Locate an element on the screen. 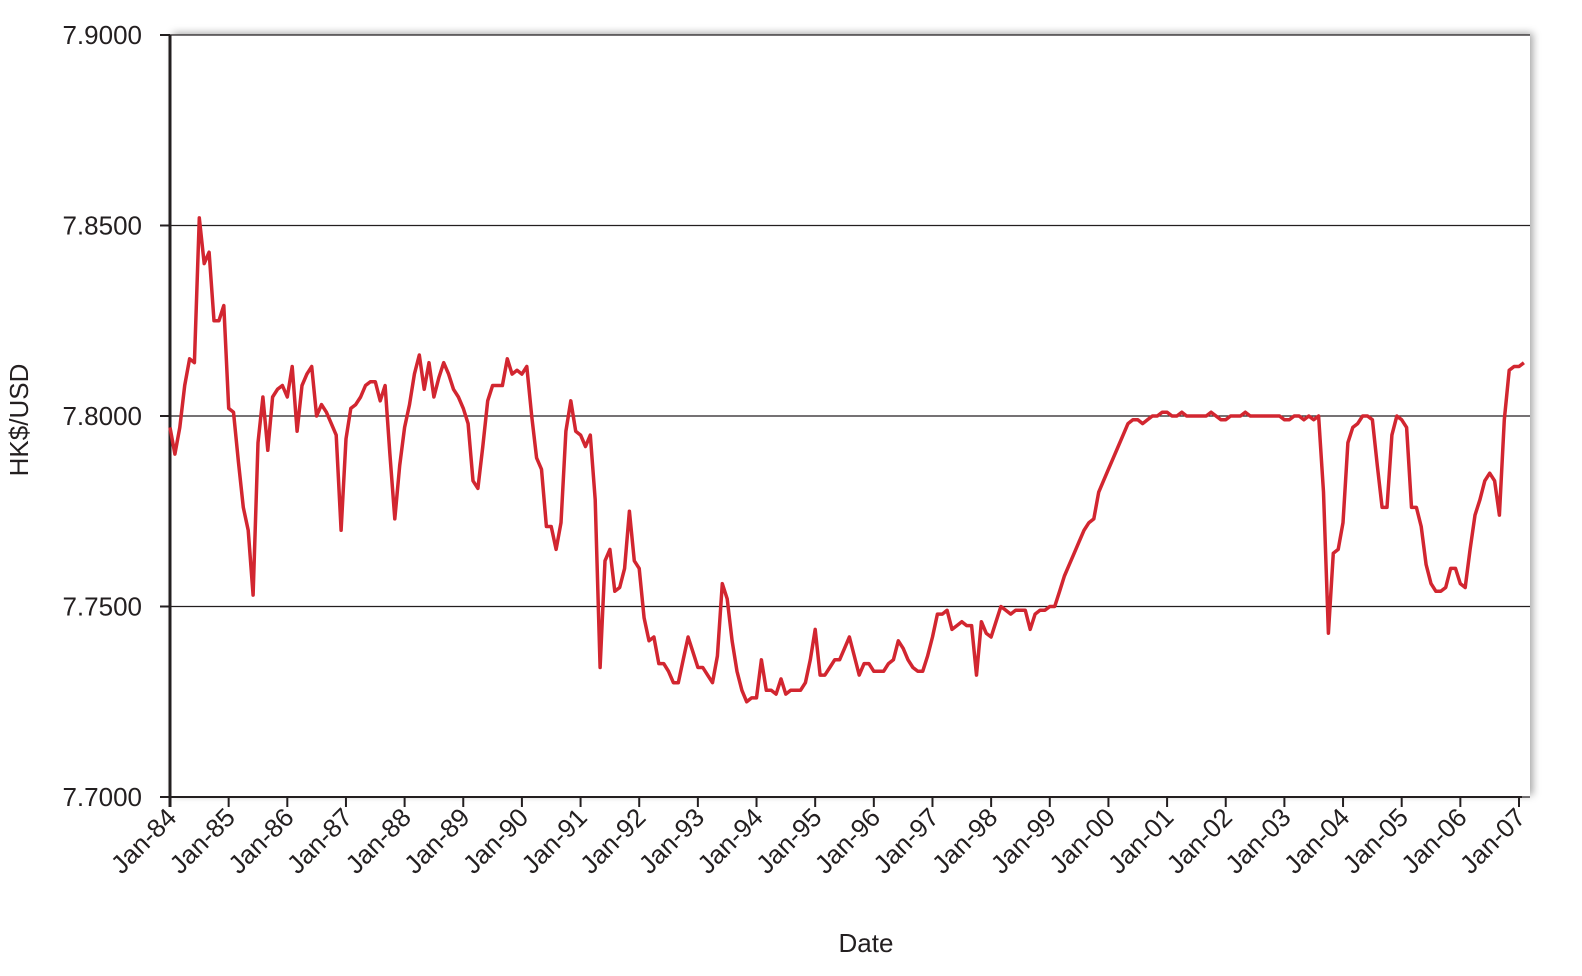  x-tick-label: Jan-85 is located at coordinates (201, 840).